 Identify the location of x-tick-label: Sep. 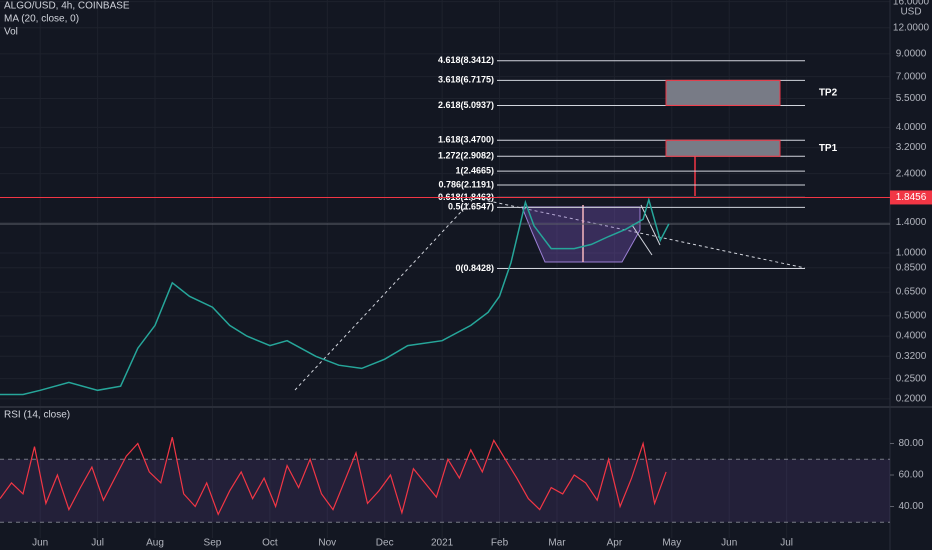
(213, 543).